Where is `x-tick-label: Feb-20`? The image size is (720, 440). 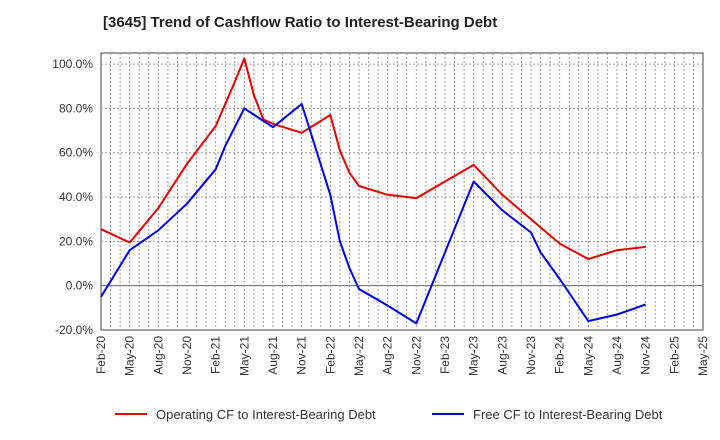 x-tick-label: Feb-20 is located at coordinates (101, 355).